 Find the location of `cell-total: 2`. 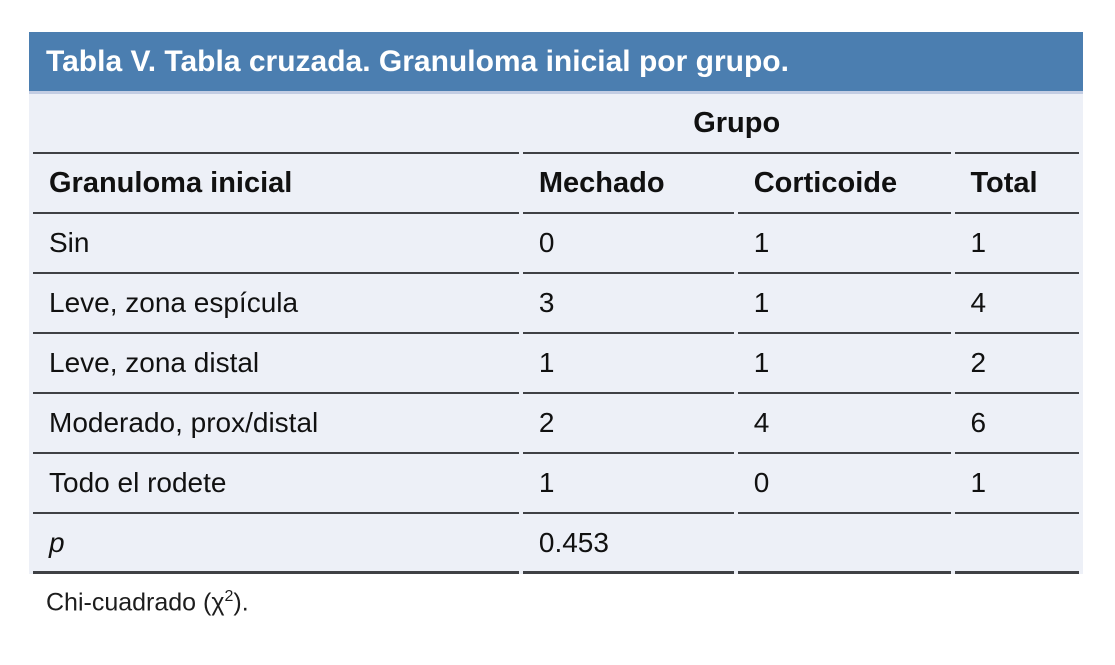

cell-total: 2 is located at coordinates (1016, 364).